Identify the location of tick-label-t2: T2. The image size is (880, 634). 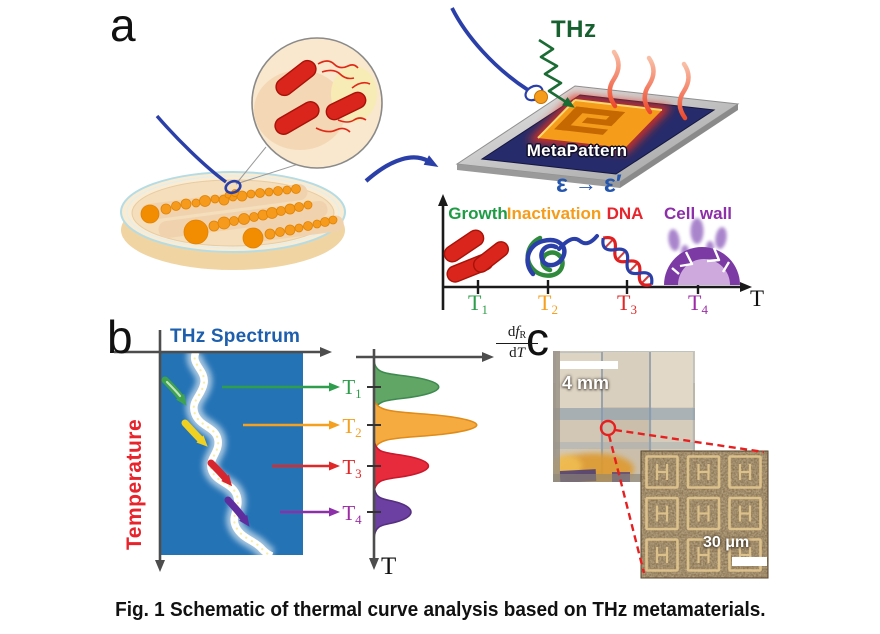
(548, 303).